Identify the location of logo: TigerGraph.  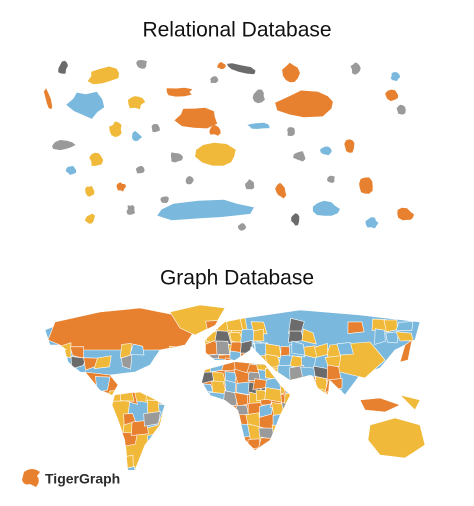
(71, 478).